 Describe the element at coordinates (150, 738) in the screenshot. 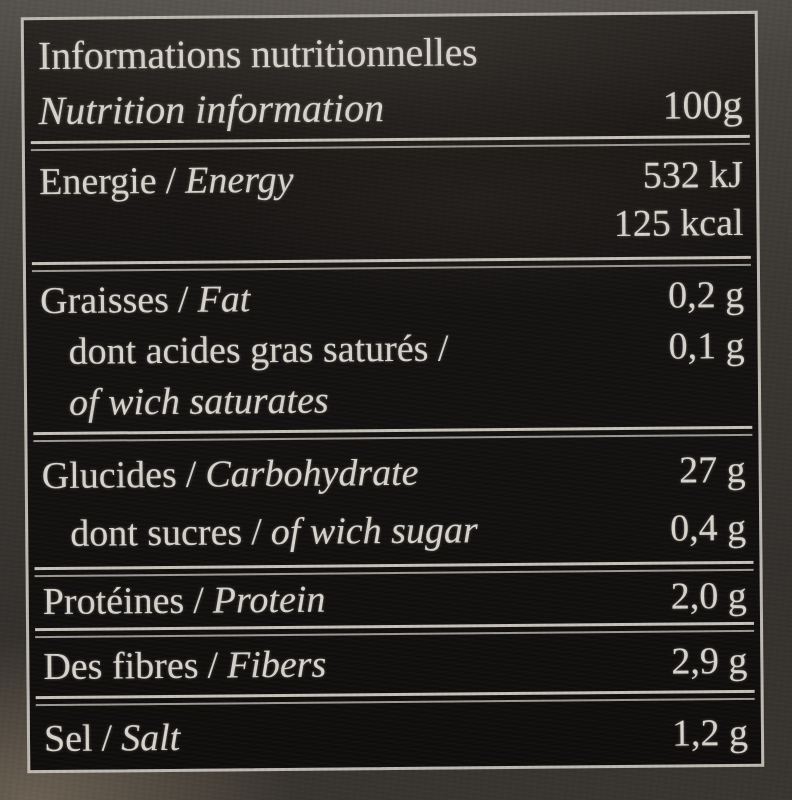

I see `salt-label-en: Salt` at that location.